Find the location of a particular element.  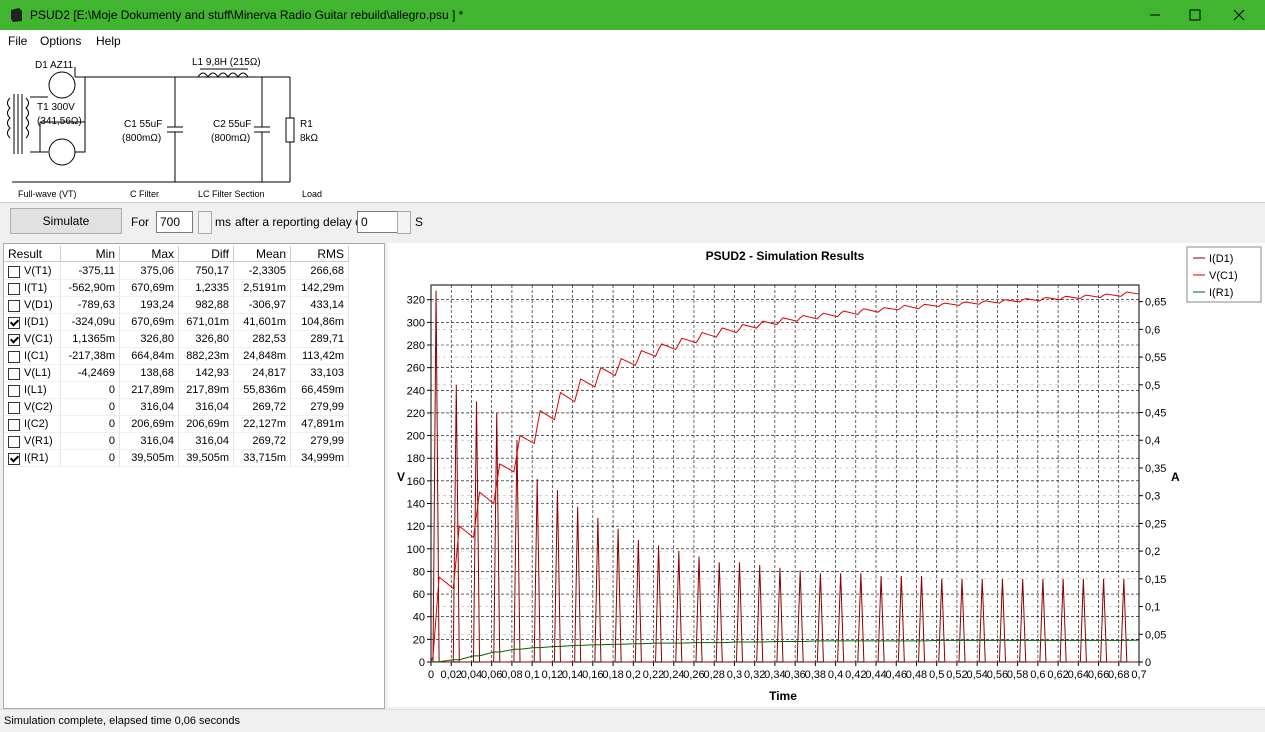

y2-tick-label: 0,05 is located at coordinates (1155, 635).